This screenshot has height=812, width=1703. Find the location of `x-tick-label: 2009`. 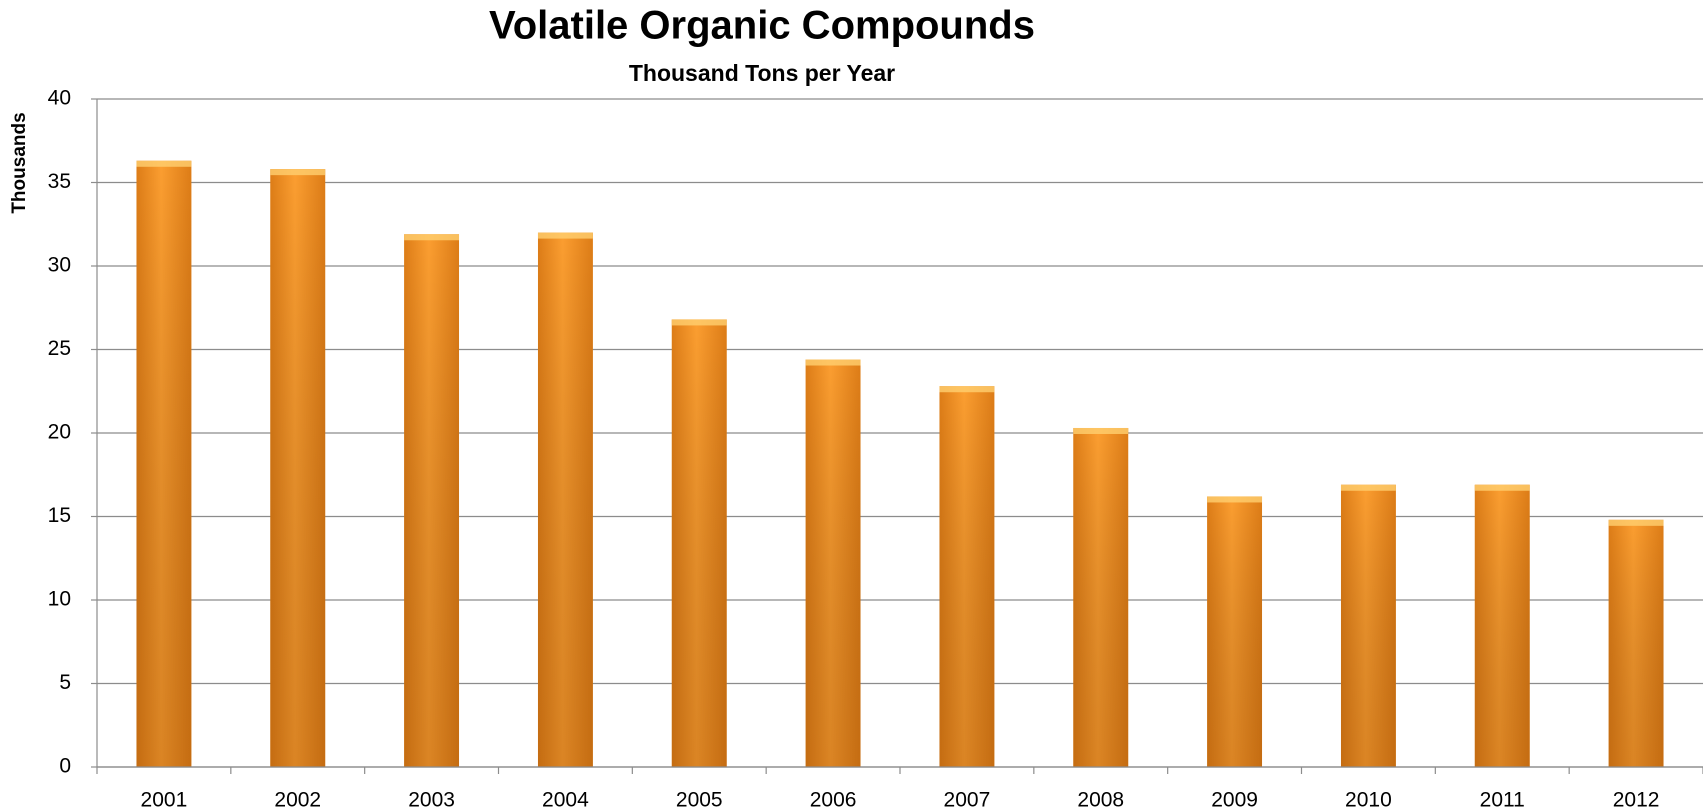

x-tick-label: 2009 is located at coordinates (1234, 800).